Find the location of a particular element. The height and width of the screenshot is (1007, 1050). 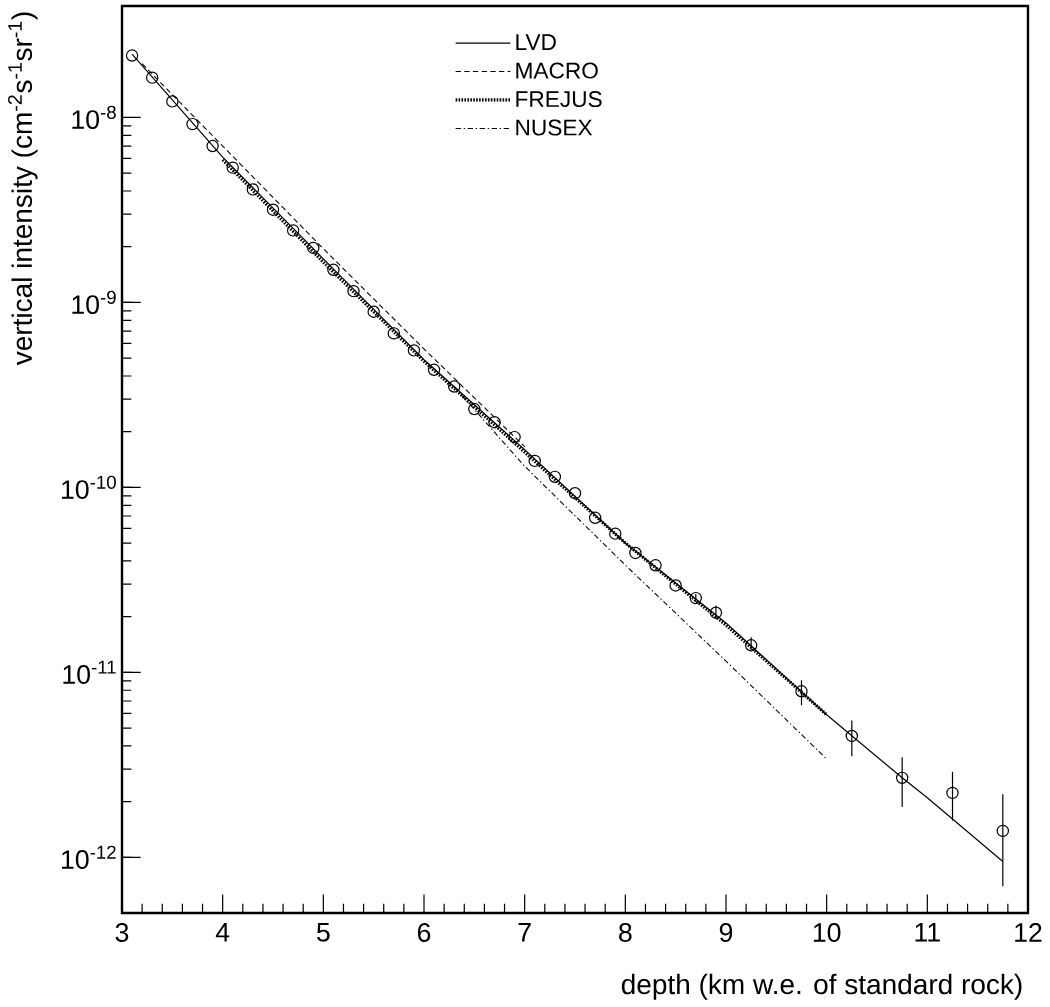

x-tick-label: 9 is located at coordinates (726, 932).